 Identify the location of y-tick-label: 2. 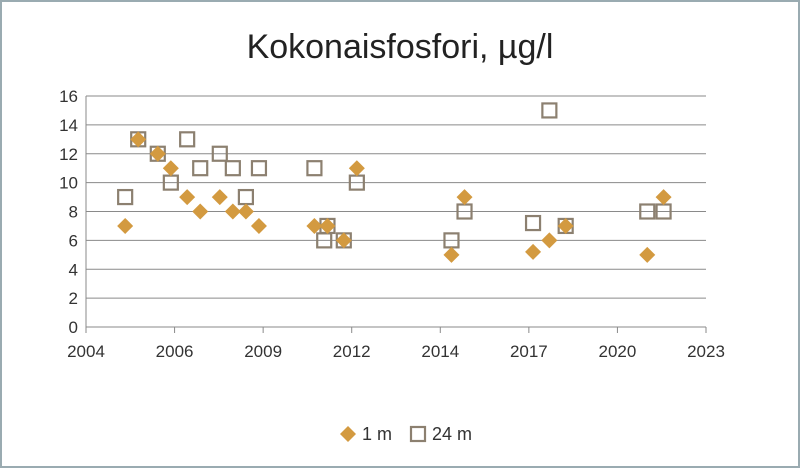
(73, 298).